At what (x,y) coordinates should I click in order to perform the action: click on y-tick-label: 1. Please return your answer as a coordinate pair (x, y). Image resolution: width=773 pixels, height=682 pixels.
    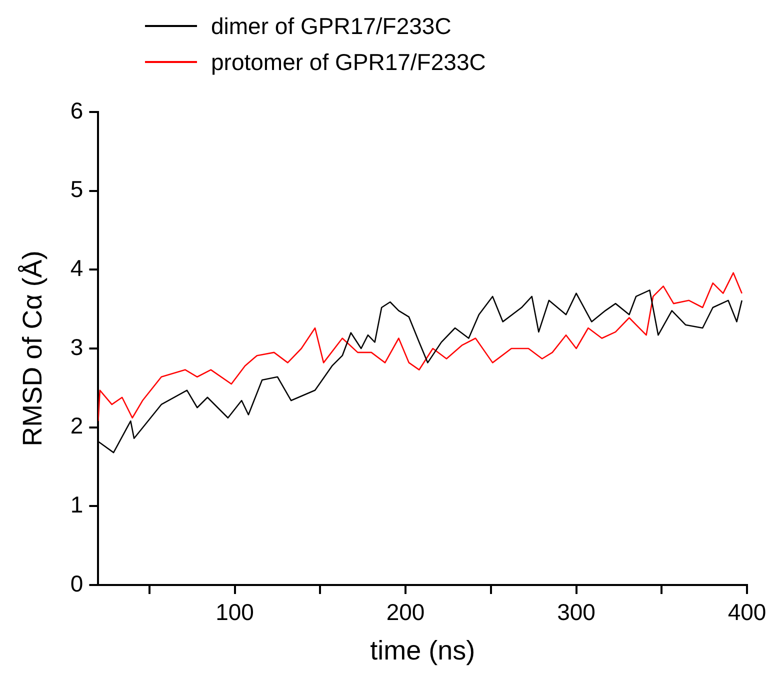
    Looking at the image, I should click on (77, 505).